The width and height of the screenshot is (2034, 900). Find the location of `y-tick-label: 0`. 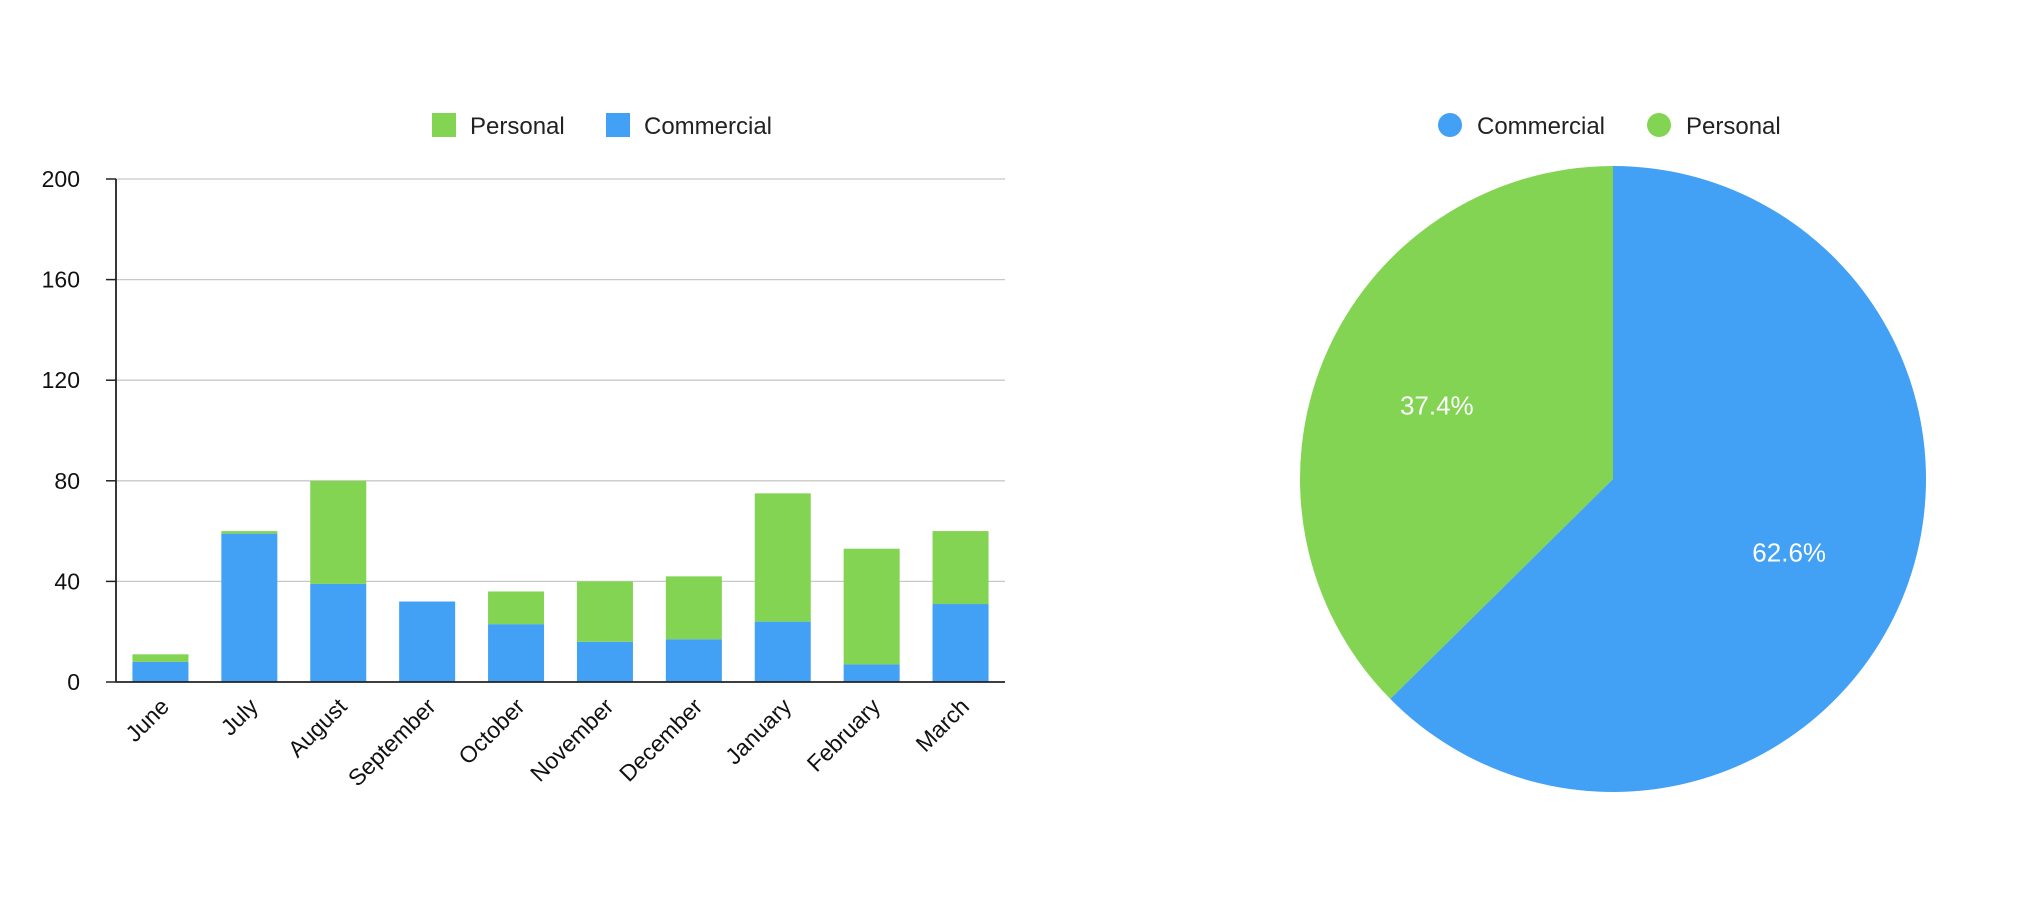

y-tick-label: 0 is located at coordinates (73, 682).